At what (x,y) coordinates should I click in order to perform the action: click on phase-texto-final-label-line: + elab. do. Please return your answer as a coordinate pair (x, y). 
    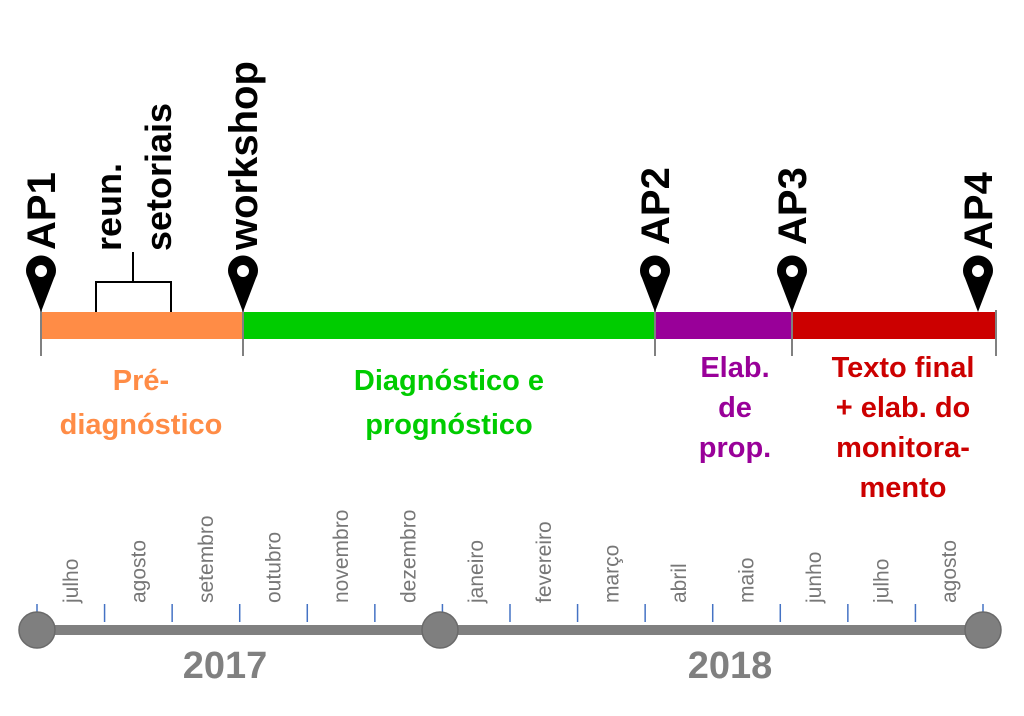
    Looking at the image, I should click on (903, 408).